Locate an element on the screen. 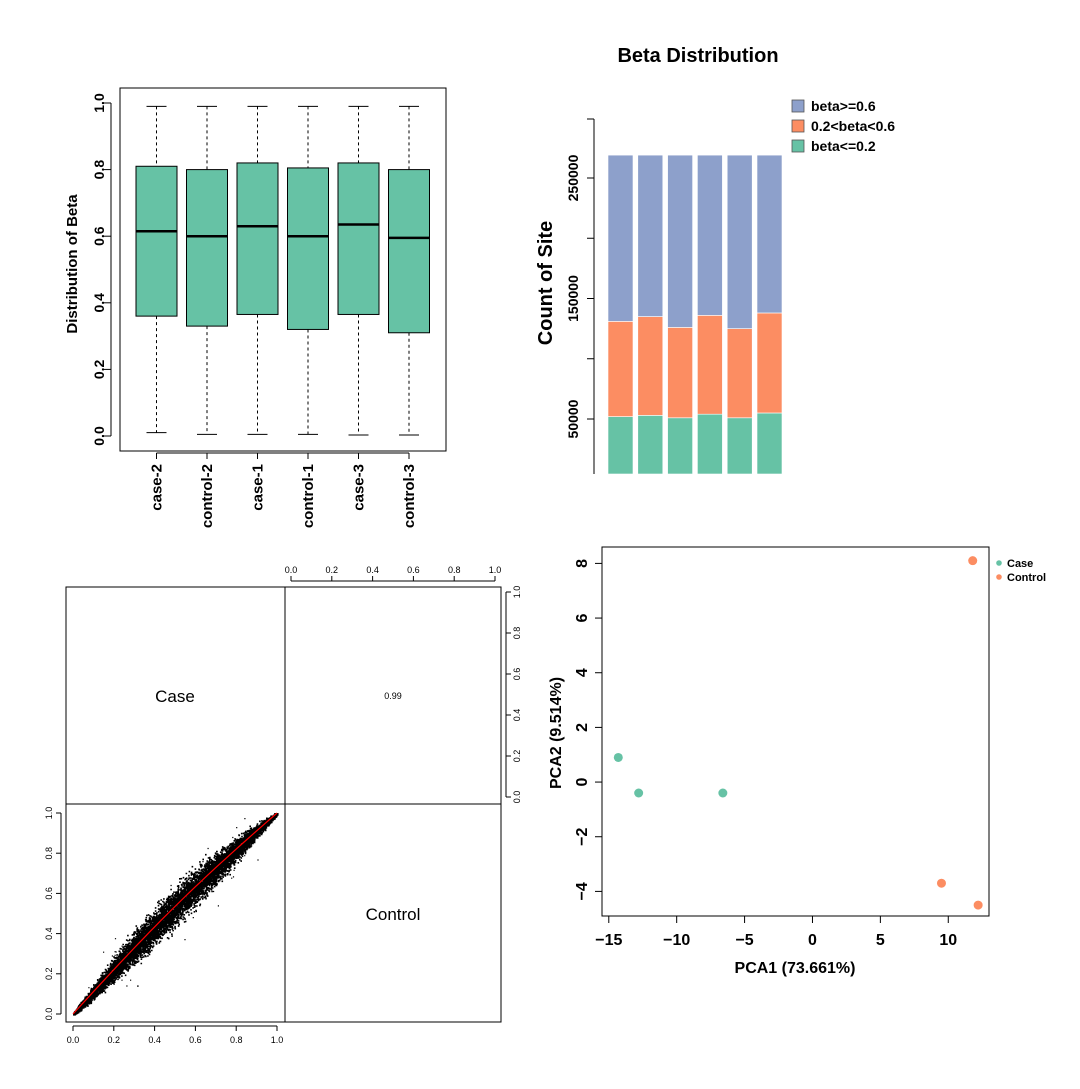 This screenshot has width=1080, height=1089. right-tick-label: 0.4 is located at coordinates (517, 715).